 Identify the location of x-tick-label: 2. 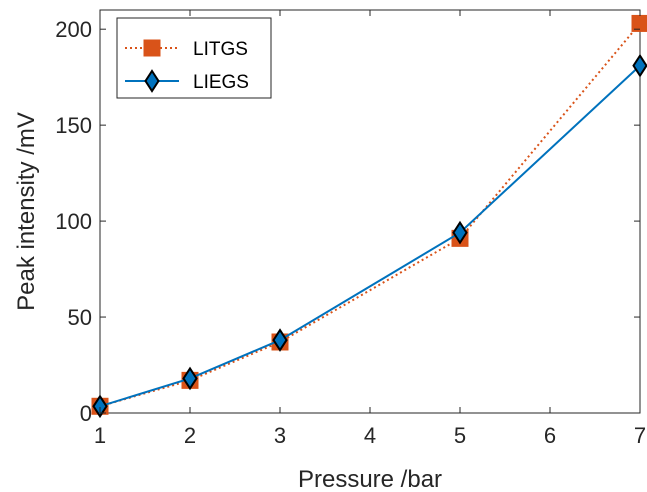
(190, 435).